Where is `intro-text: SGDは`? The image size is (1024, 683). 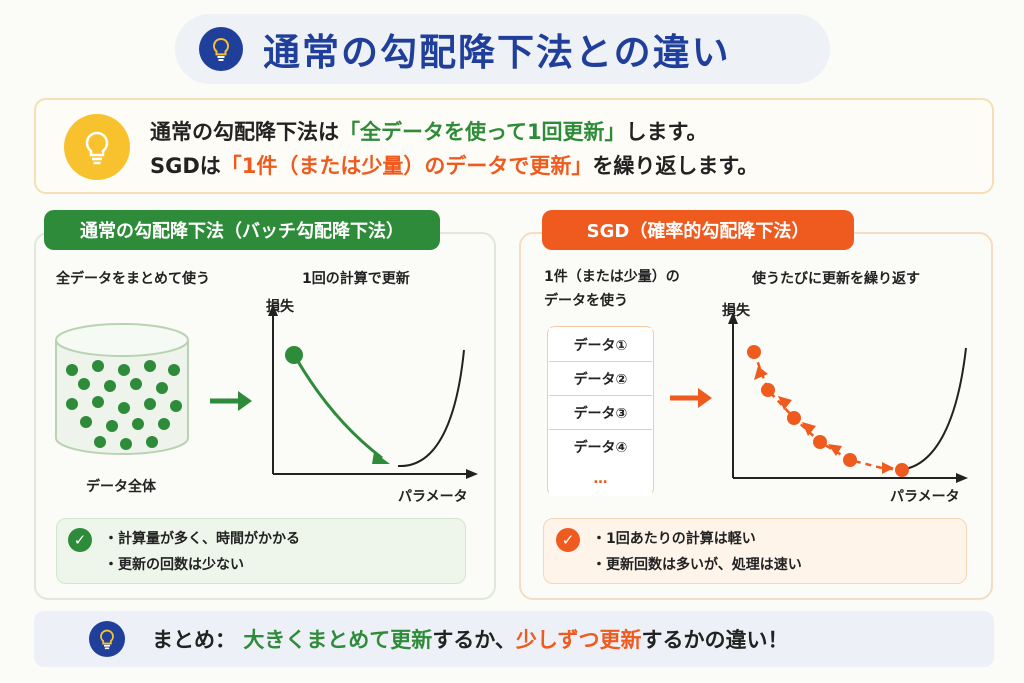
intro-text: SGDは is located at coordinates (185, 166).